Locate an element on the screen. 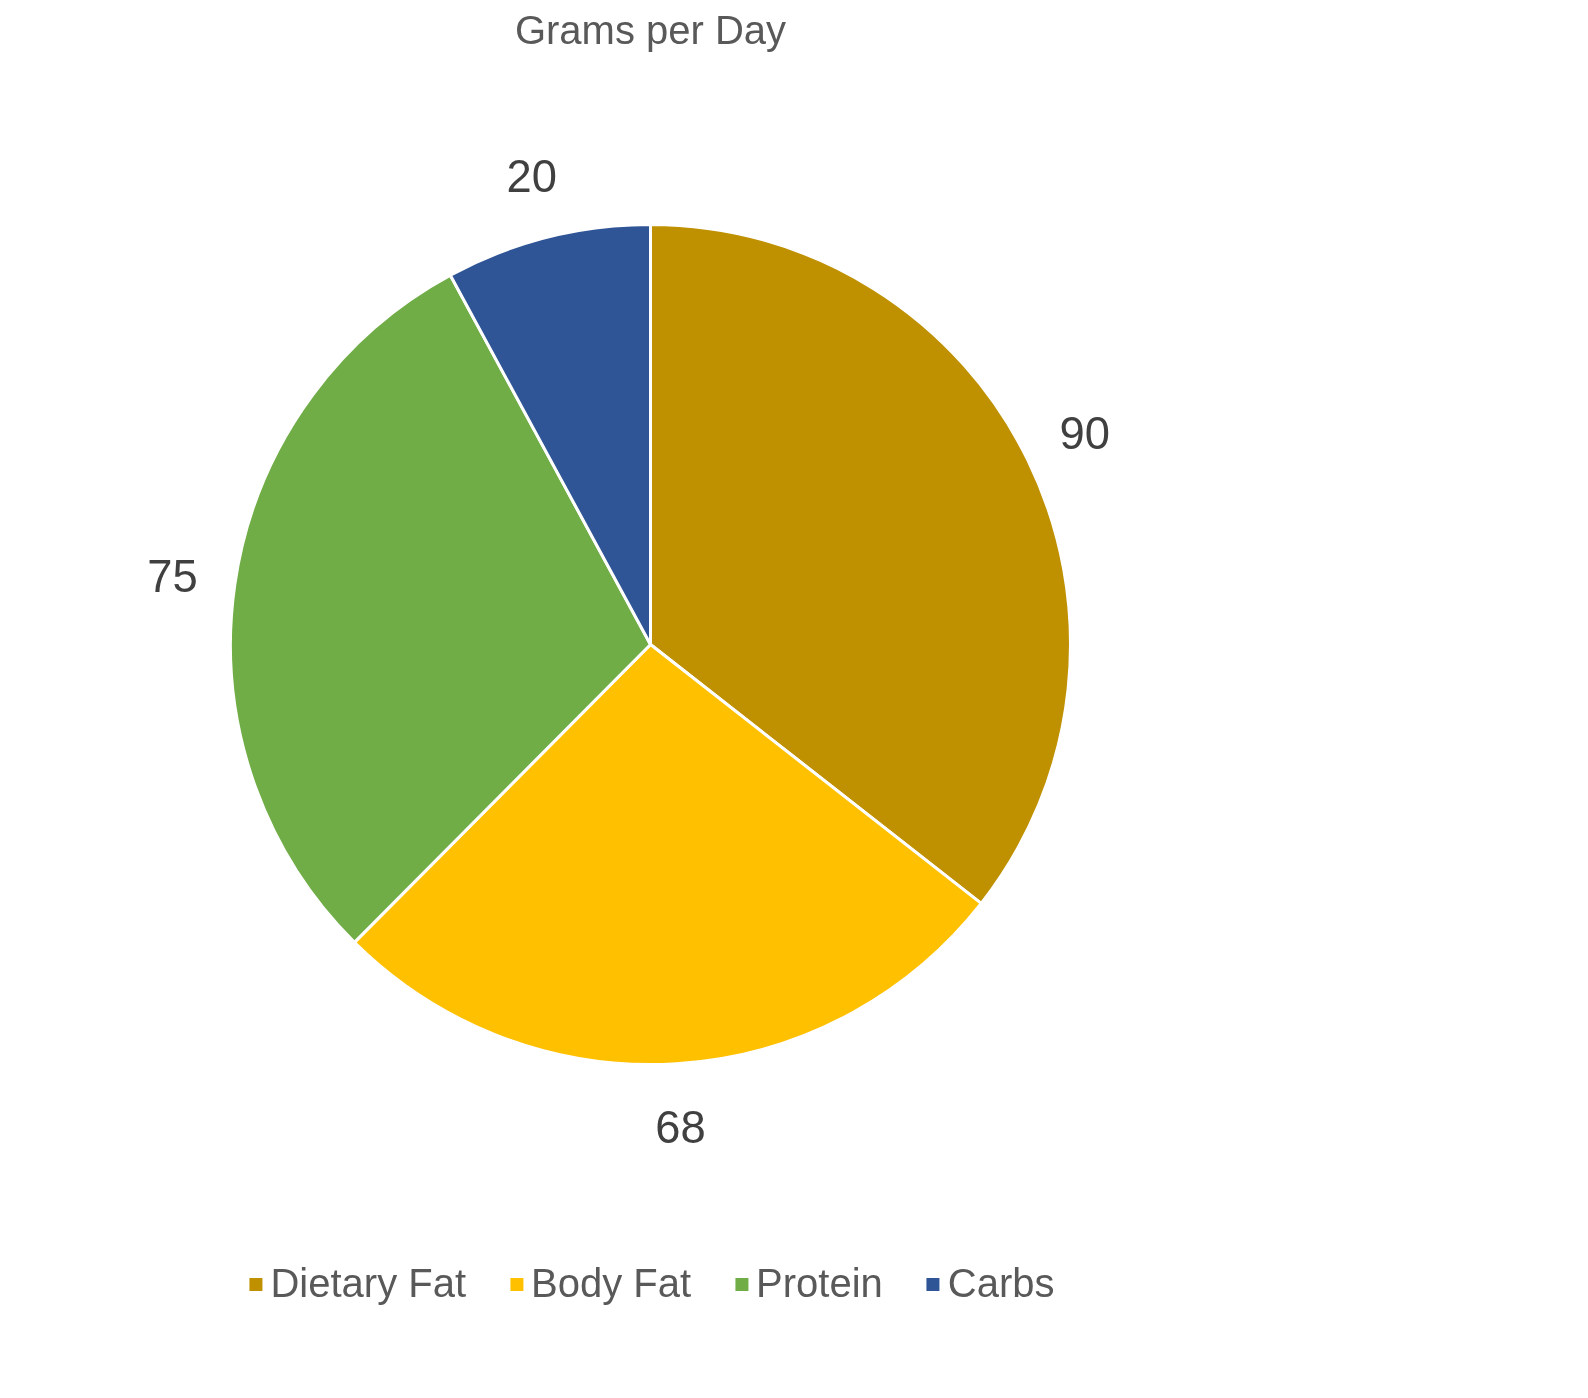 The image size is (1588, 1398). legend-label: Body Fat is located at coordinates (611, 1283).